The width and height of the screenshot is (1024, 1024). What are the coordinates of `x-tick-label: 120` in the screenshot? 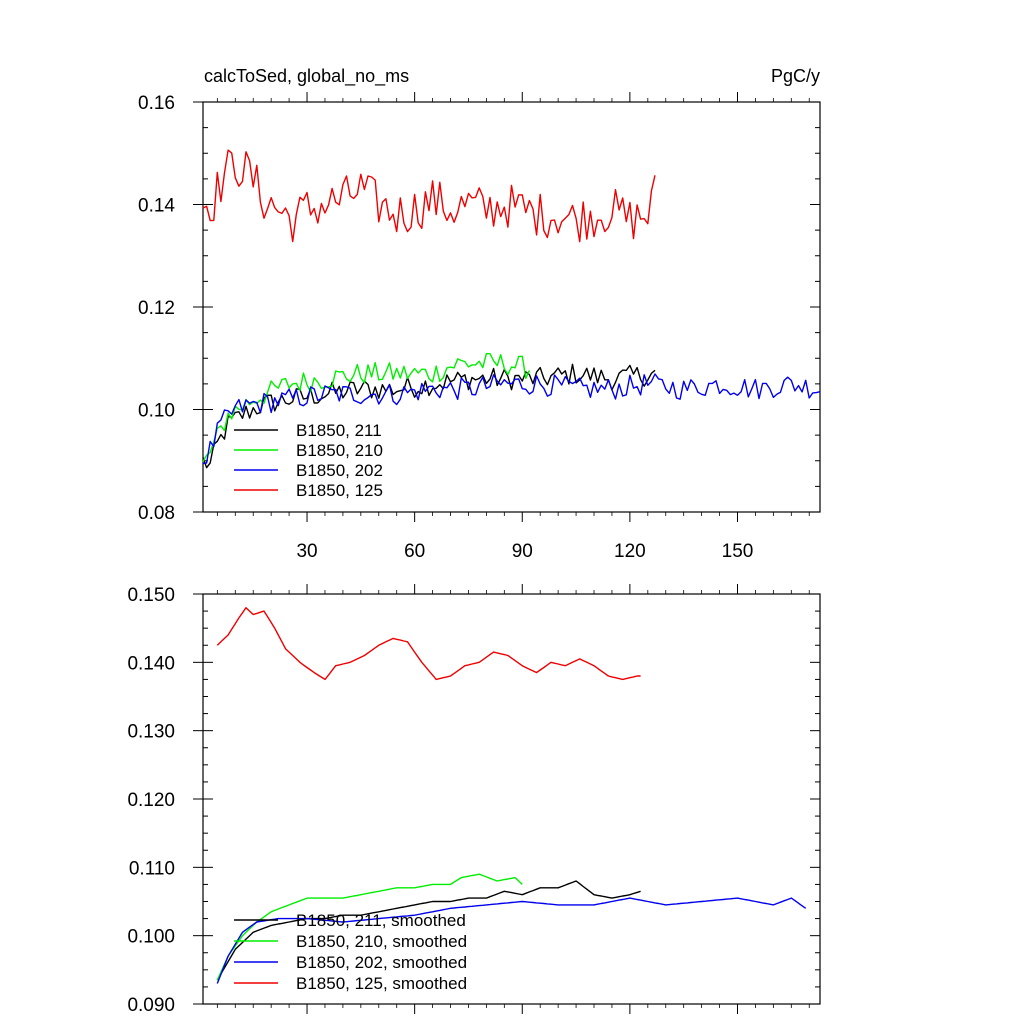 It's located at (630, 551).